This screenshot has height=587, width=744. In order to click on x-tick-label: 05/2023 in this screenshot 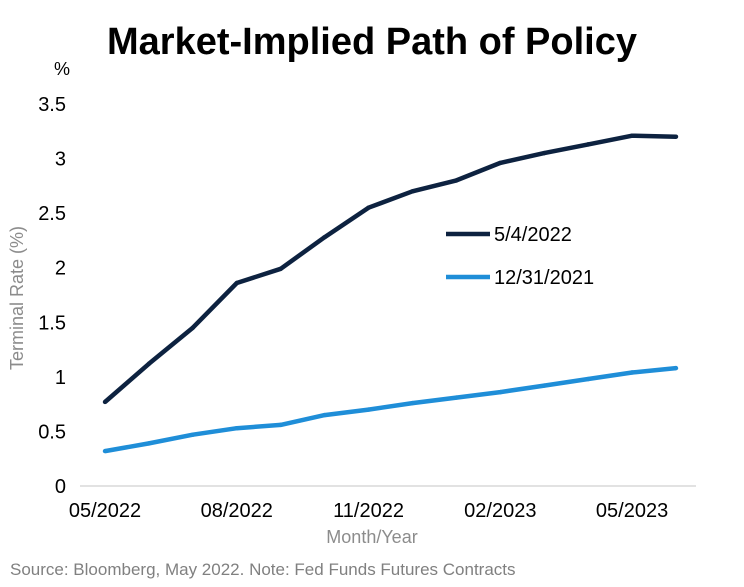, I will do `click(632, 511)`.